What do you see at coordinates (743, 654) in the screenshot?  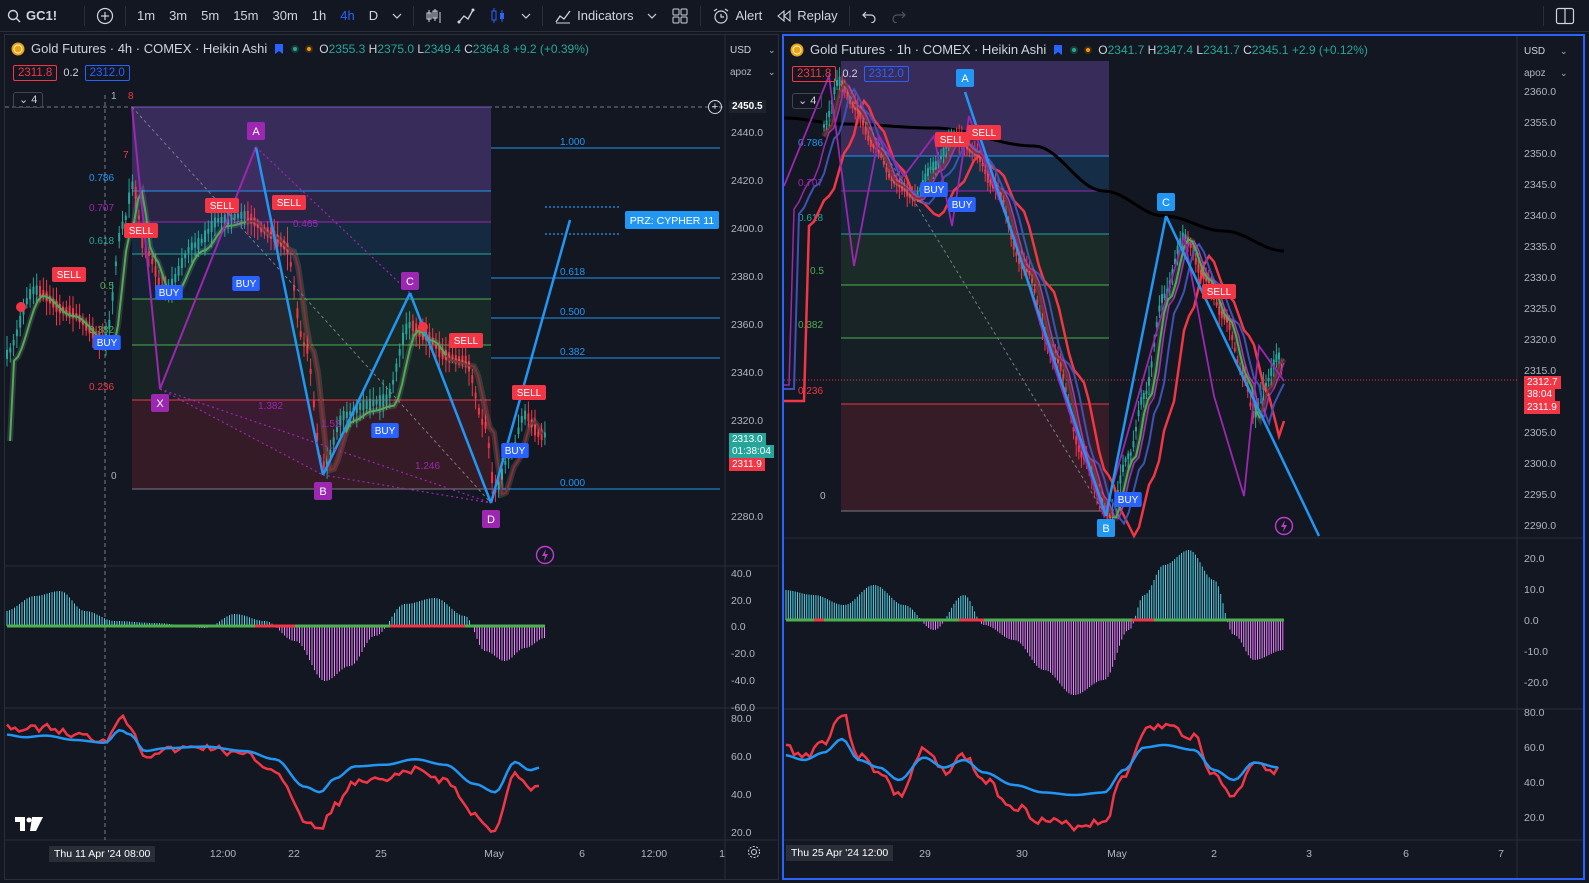 I see `macd-tick-label: -20.0` at bounding box center [743, 654].